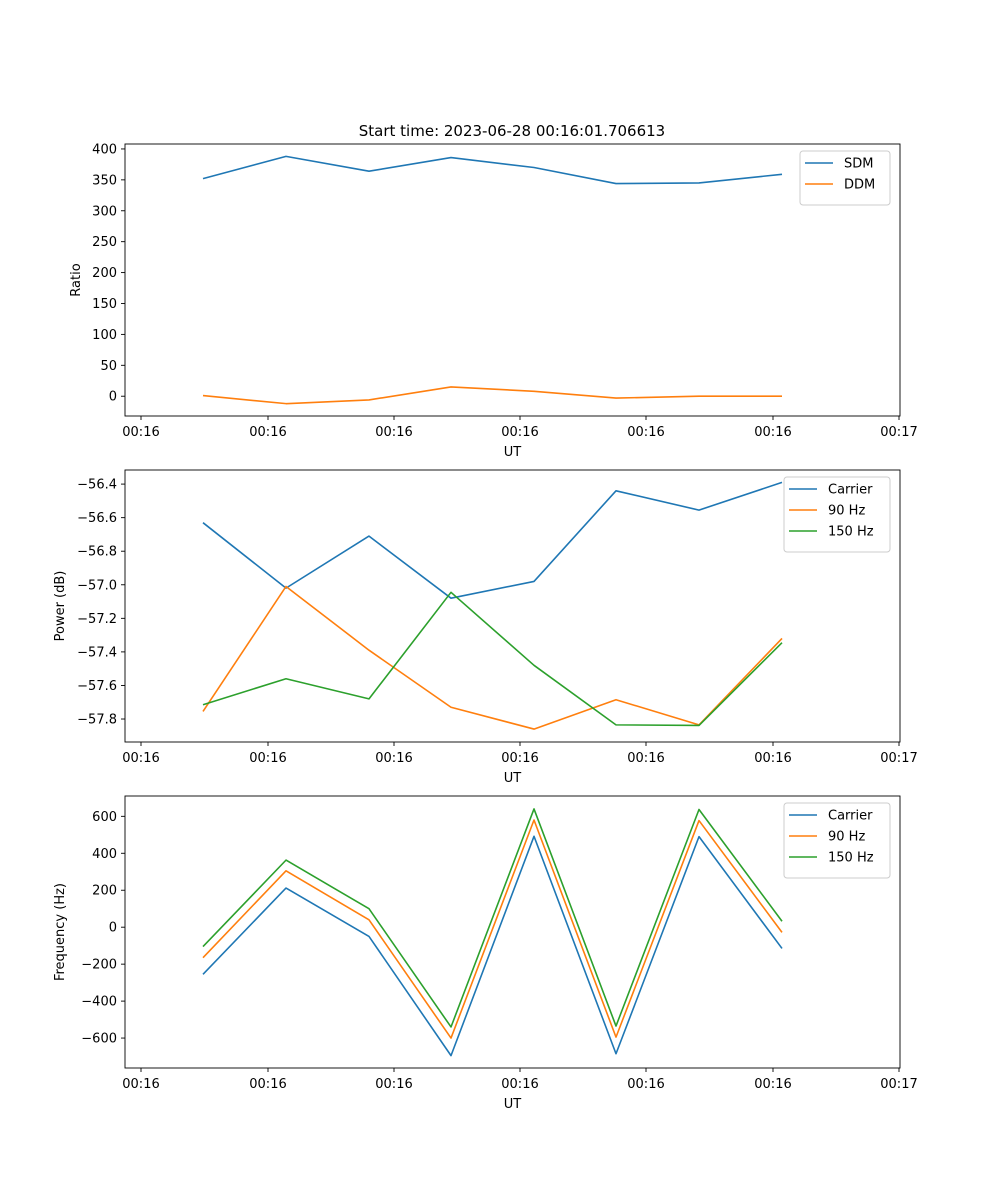 The width and height of the screenshot is (1000, 1200). I want to click on y-tick-label: 150, so click(104, 304).